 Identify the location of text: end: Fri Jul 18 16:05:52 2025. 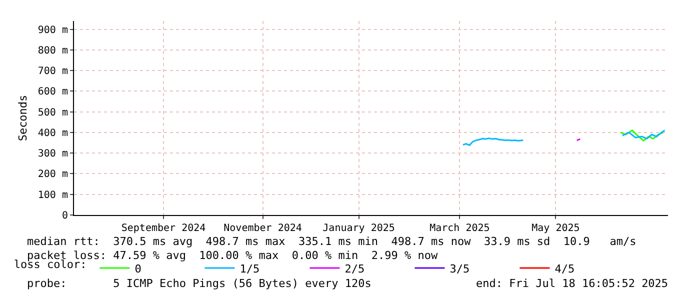
(572, 283).